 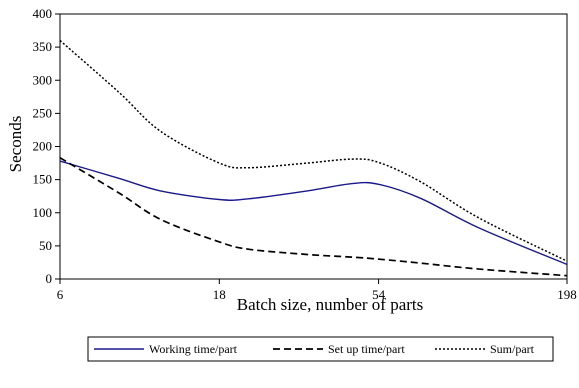 I want to click on y-tick-label: 300, so click(x=43, y=79).